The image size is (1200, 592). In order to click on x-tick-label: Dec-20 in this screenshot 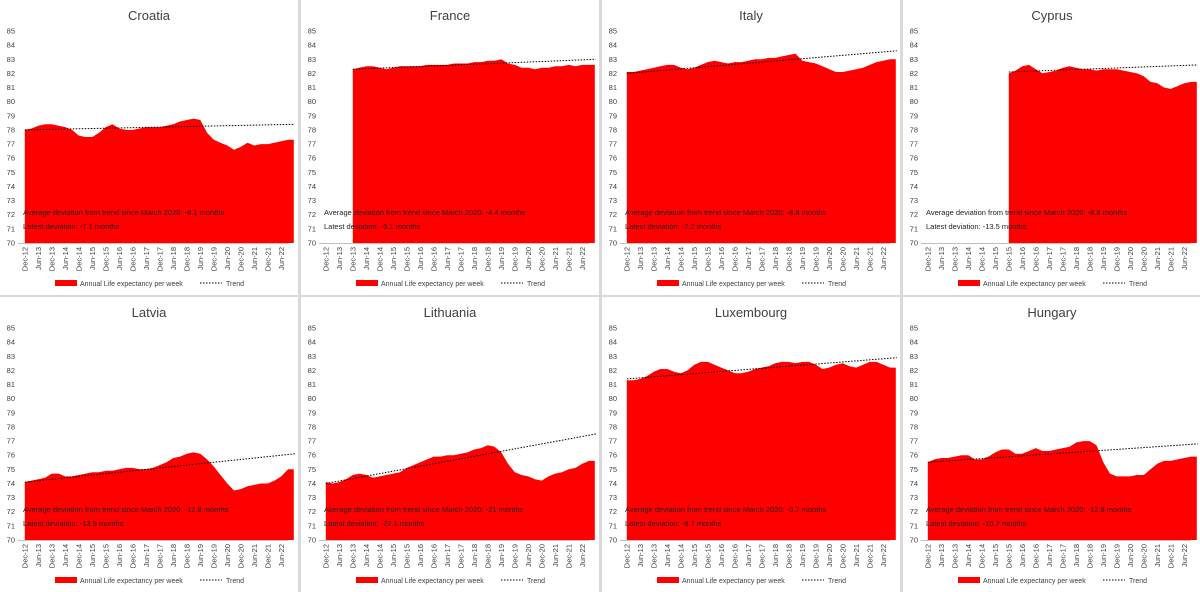, I will do `click(541, 259)`.